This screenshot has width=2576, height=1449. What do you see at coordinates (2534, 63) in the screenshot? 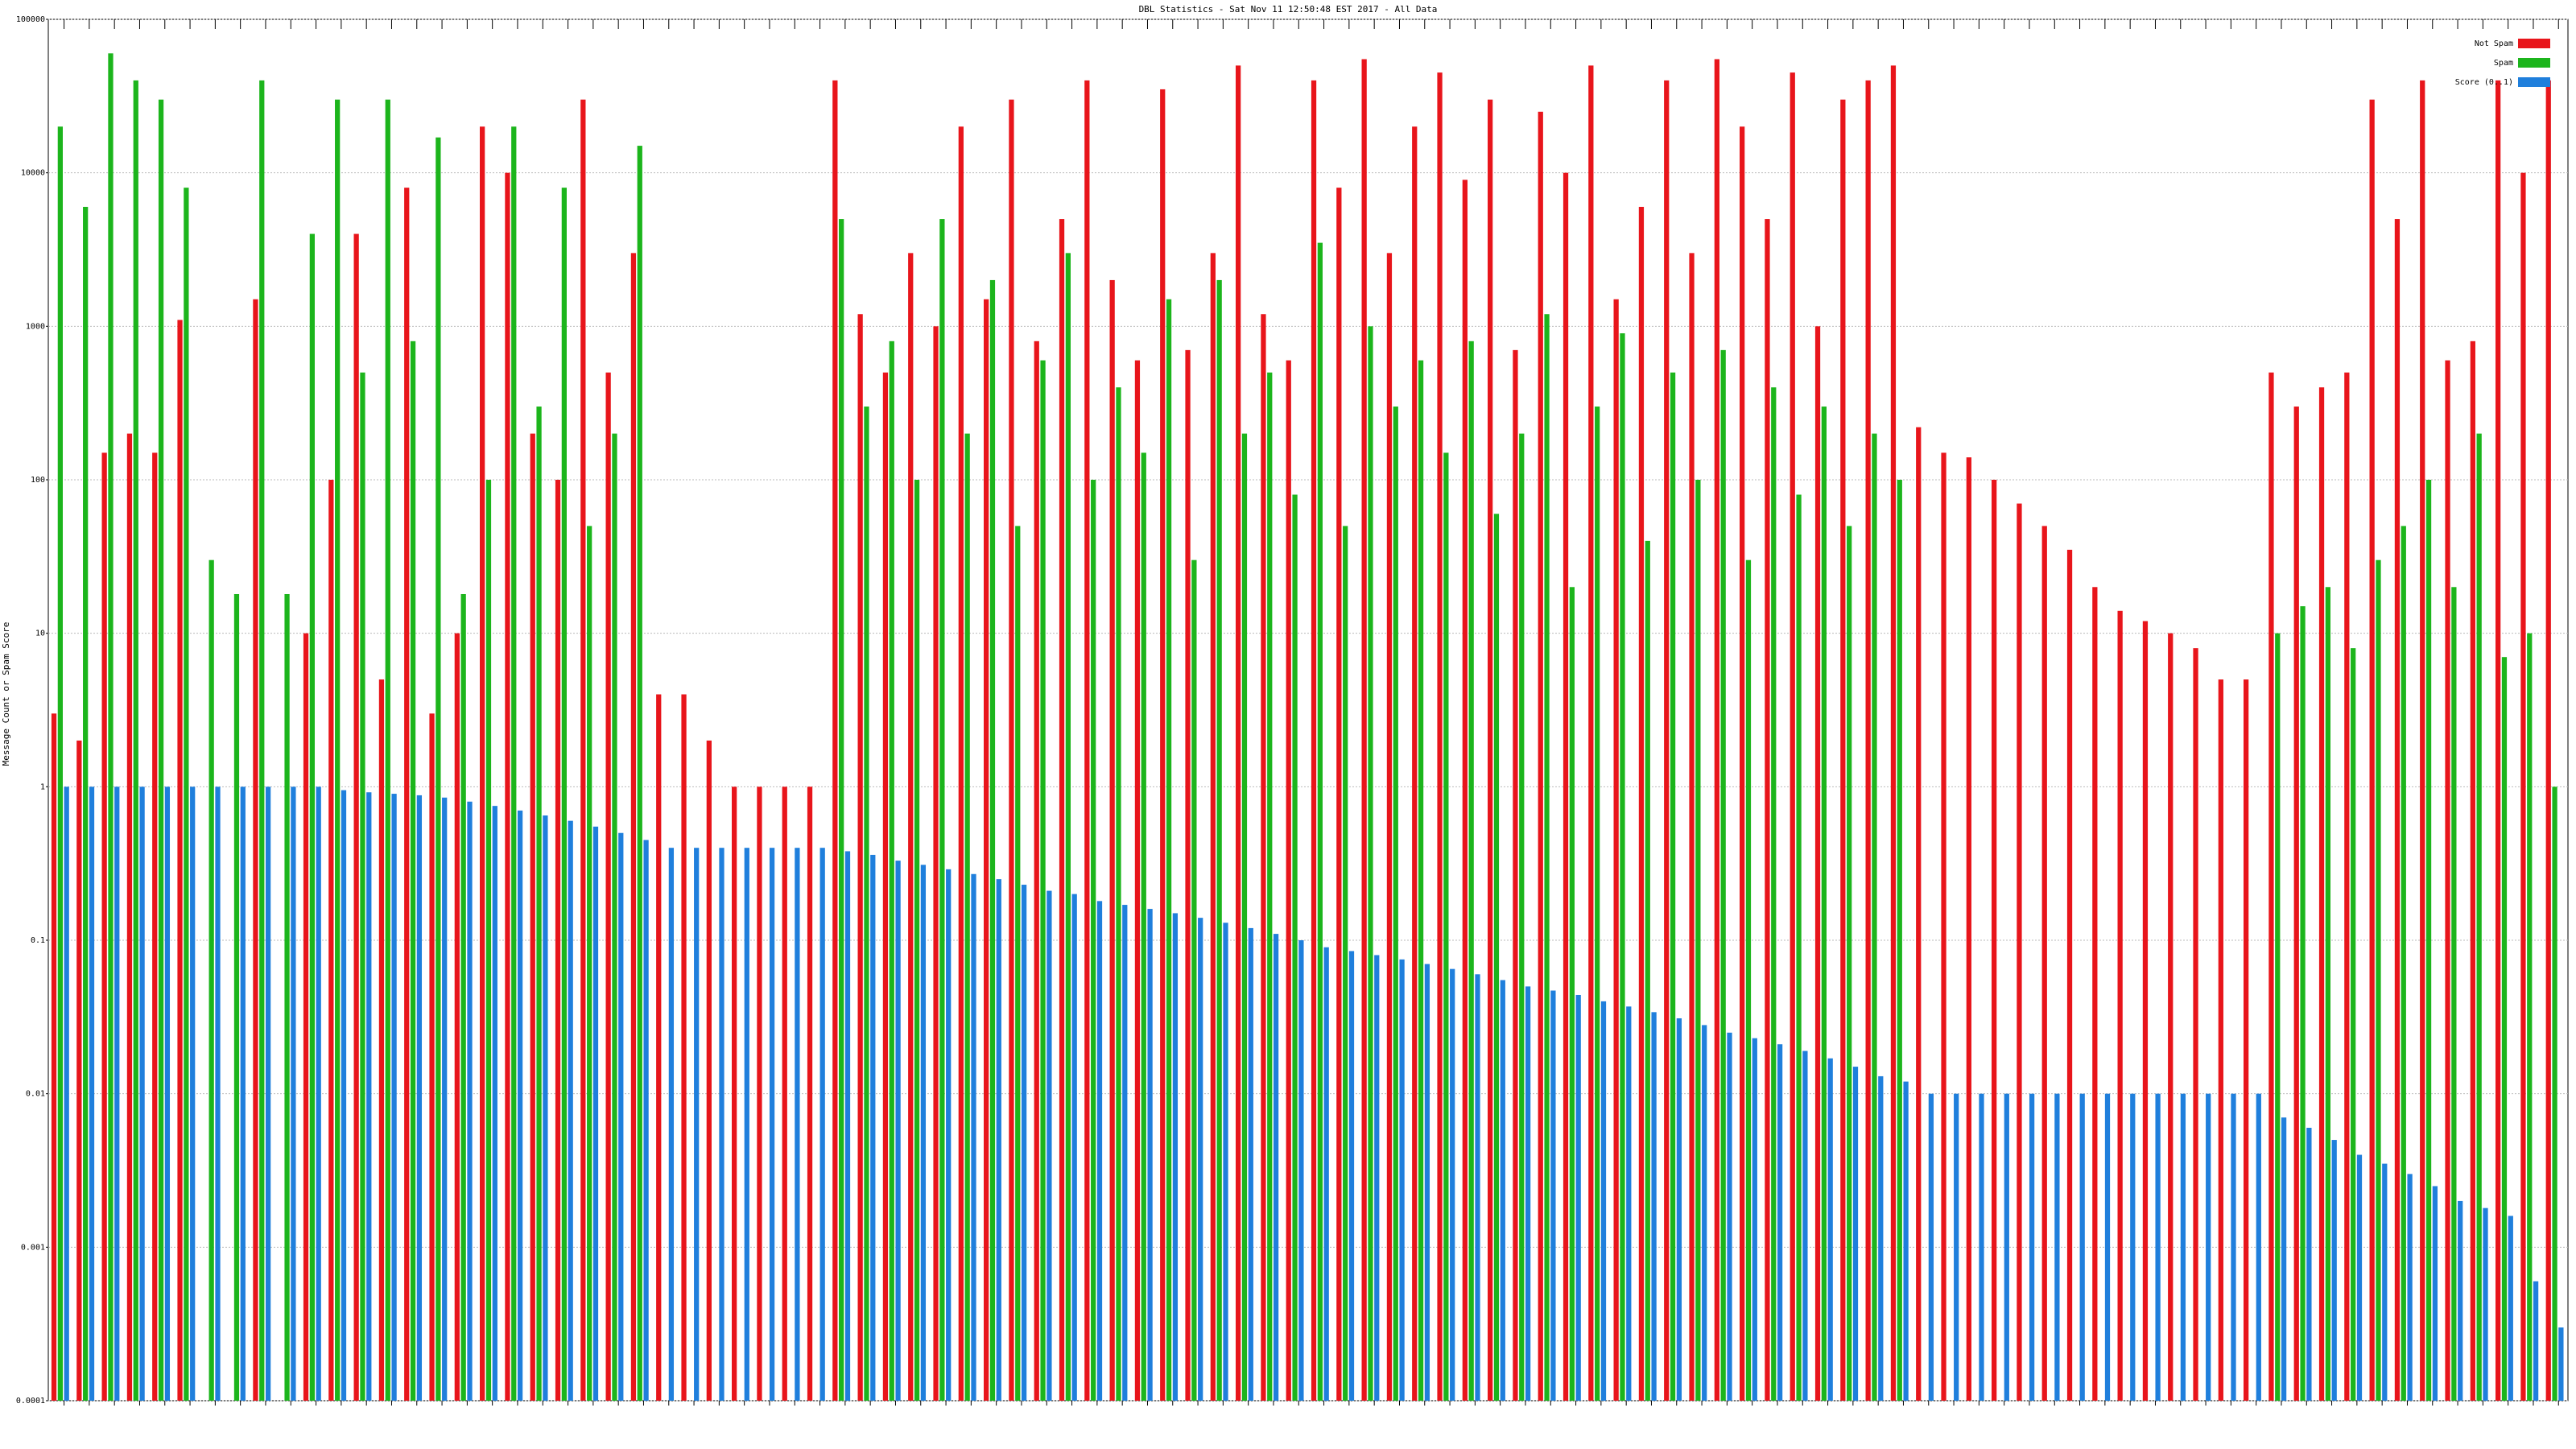
I see `legend-swatch` at bounding box center [2534, 63].